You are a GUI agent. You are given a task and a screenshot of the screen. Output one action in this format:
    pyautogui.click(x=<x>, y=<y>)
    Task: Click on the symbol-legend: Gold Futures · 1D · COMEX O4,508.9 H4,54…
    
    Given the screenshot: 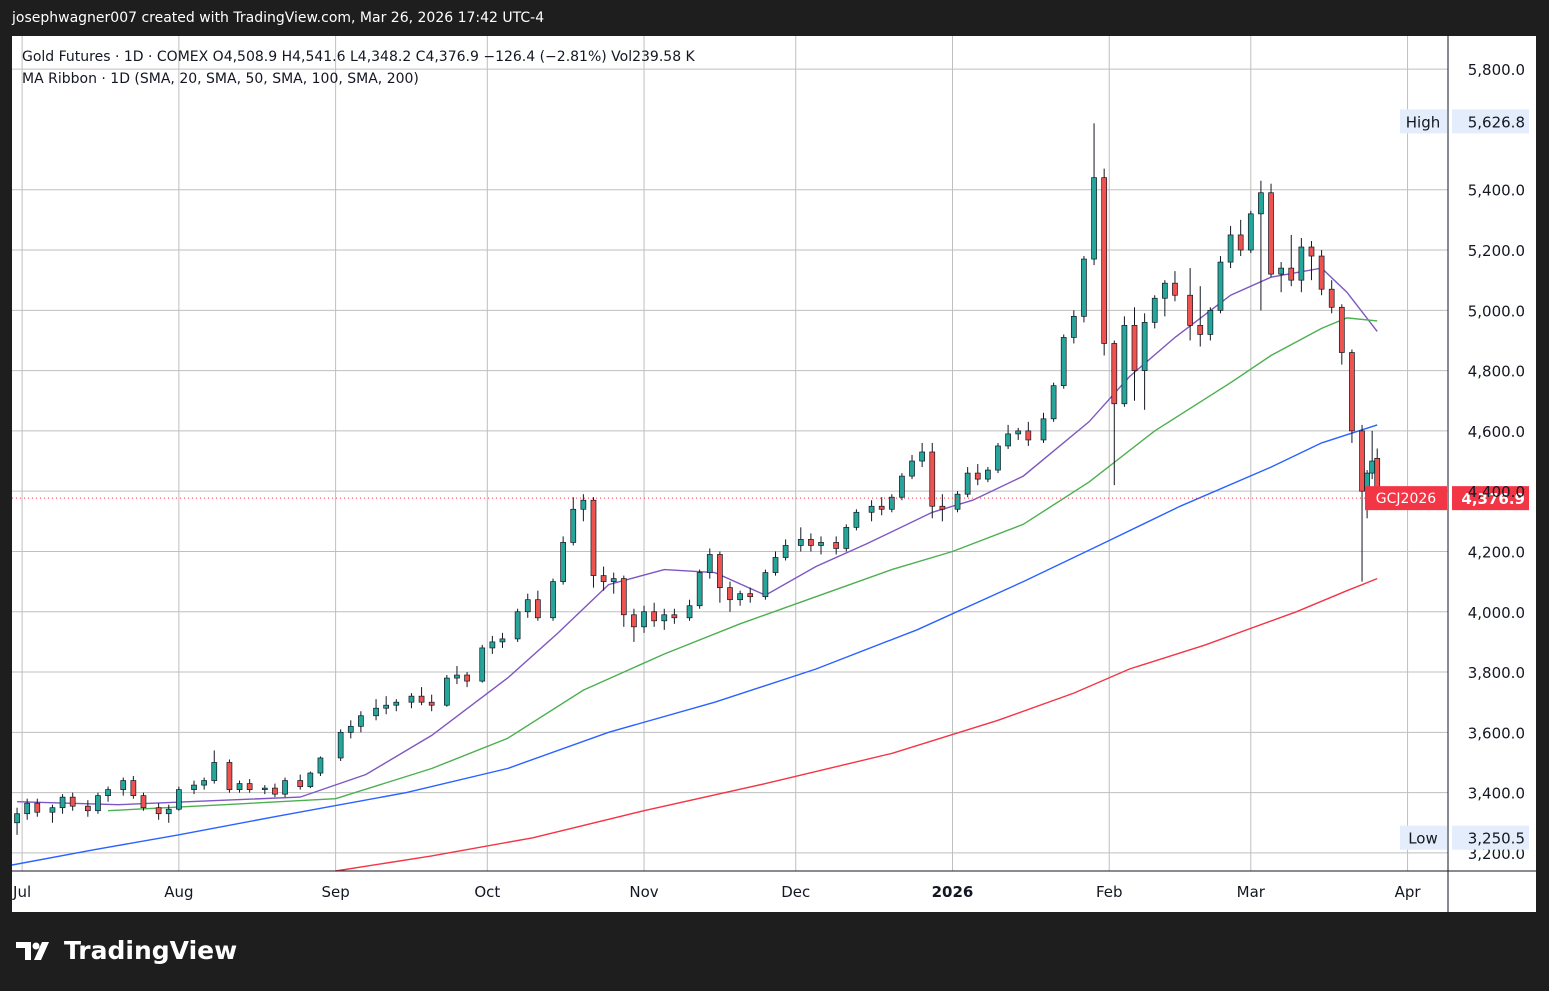 What is the action you would take?
    pyautogui.click(x=358, y=57)
    